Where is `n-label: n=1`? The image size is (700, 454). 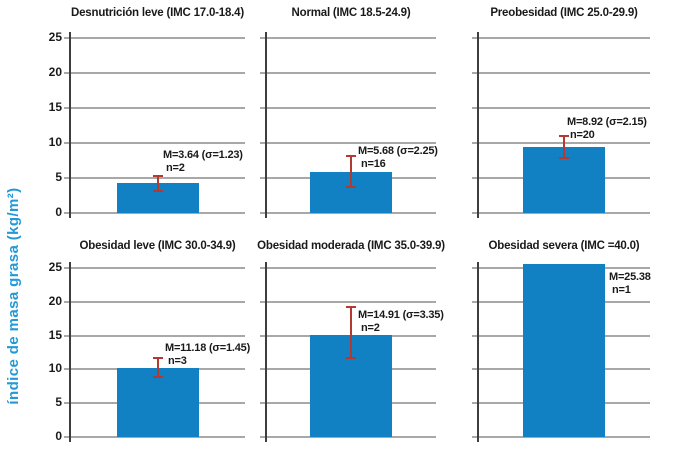 n-label: n=1 is located at coordinates (621, 290).